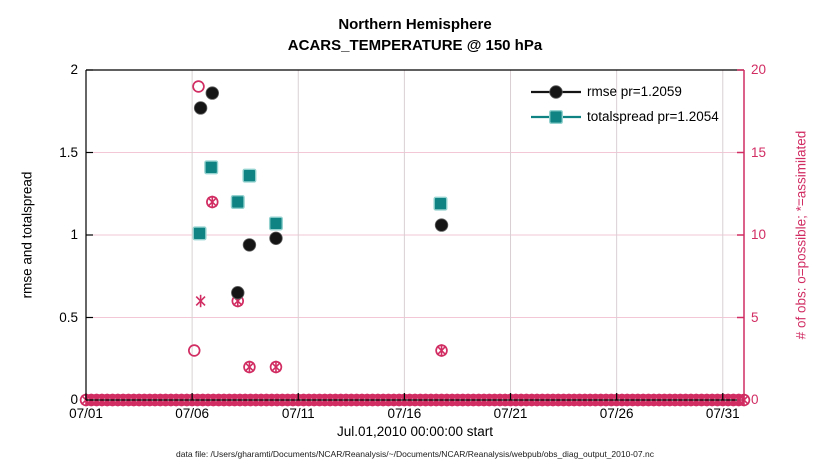 The height and width of the screenshot is (470, 830). Describe the element at coordinates (86, 413) in the screenshot. I see `x-tick-label: 07/01` at that location.